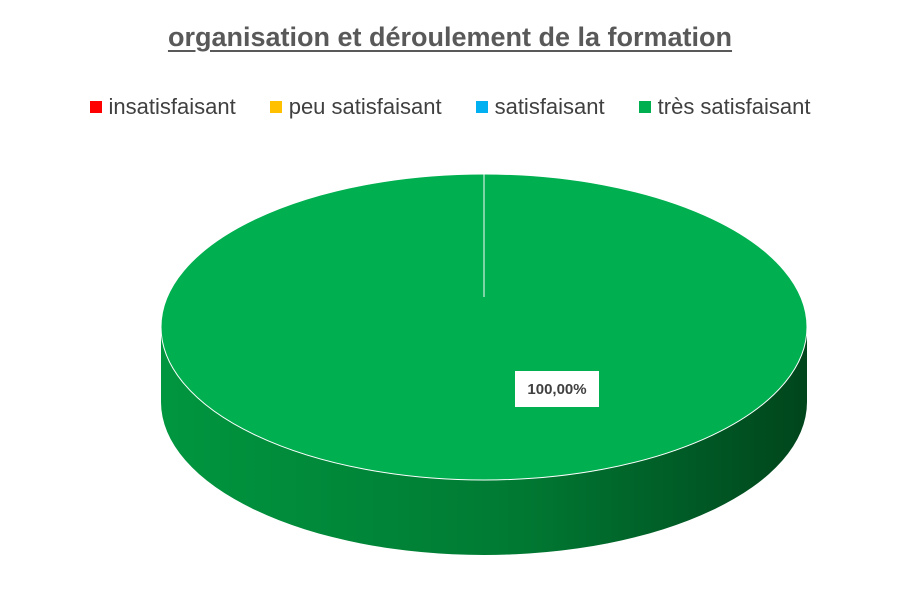 The width and height of the screenshot is (900, 600). I want to click on legend-label: insatisfaisant, so click(172, 106).